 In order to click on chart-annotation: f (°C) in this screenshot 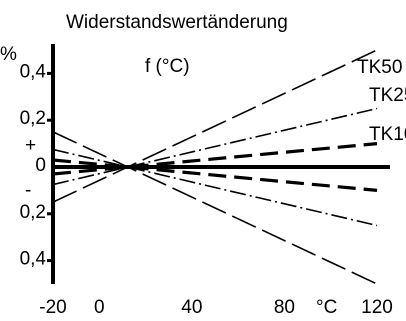, I will do `click(167, 66)`.